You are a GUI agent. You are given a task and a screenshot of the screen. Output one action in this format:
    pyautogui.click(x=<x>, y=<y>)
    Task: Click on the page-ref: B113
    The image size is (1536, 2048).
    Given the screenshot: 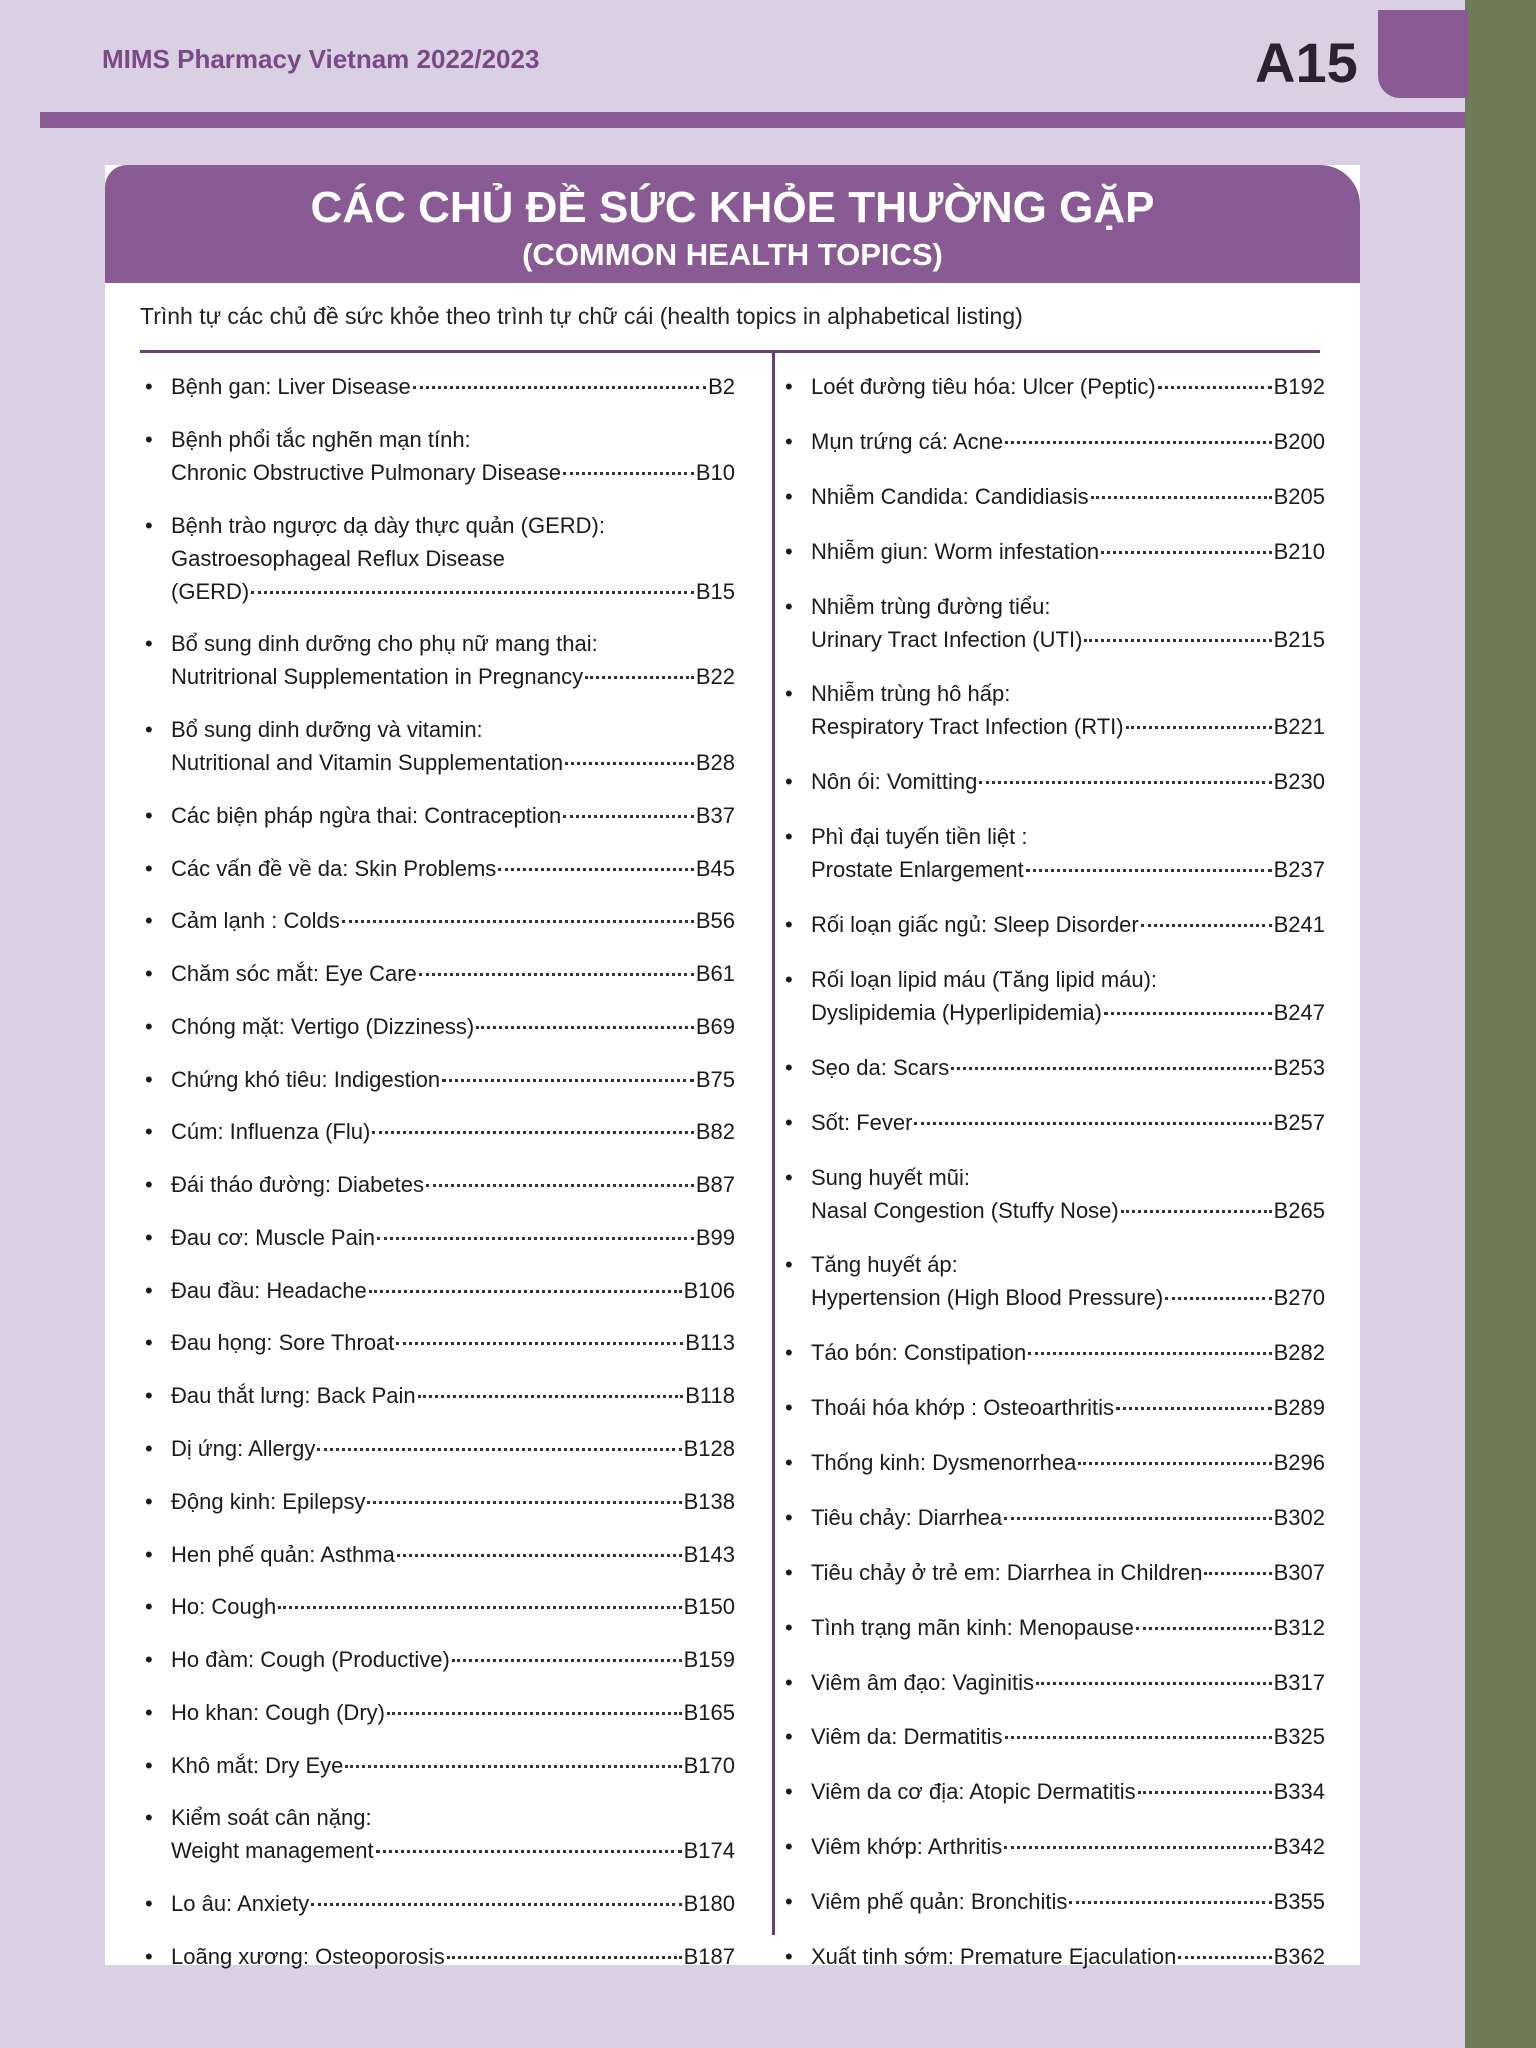 What is the action you would take?
    pyautogui.click(x=710, y=1343)
    